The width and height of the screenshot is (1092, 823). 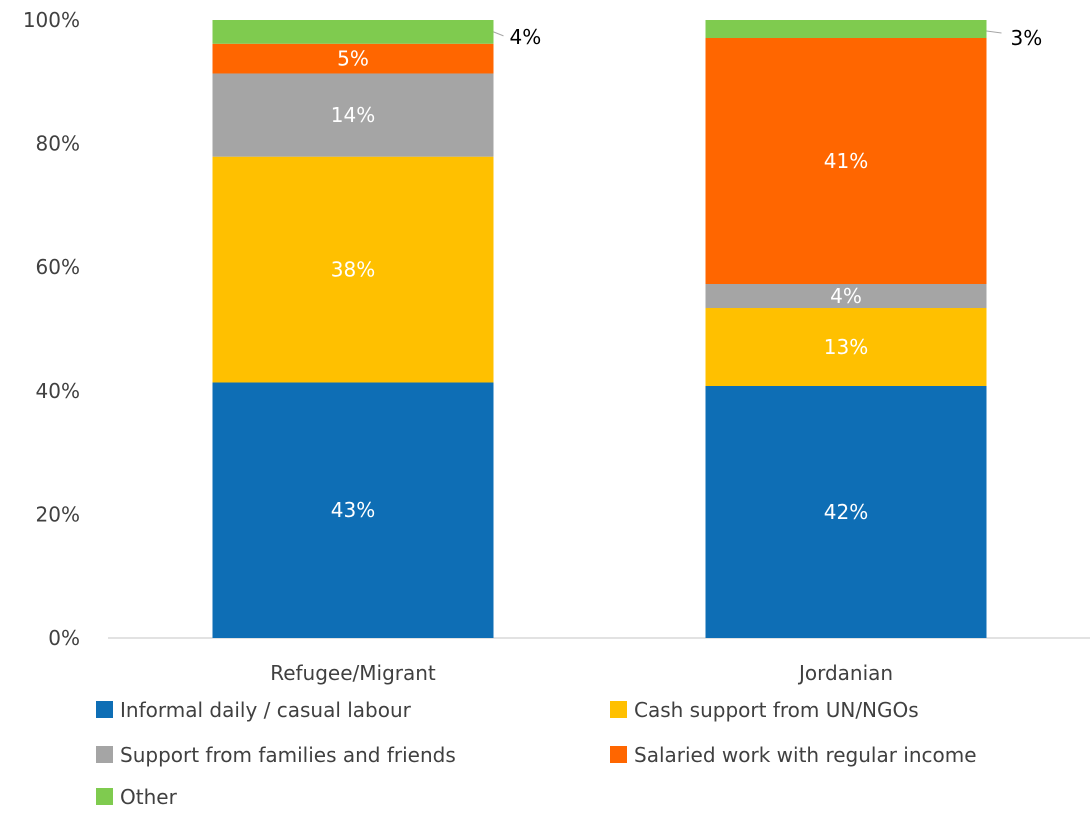 What do you see at coordinates (58, 144) in the screenshot?
I see `y-tick-label: 80%` at bounding box center [58, 144].